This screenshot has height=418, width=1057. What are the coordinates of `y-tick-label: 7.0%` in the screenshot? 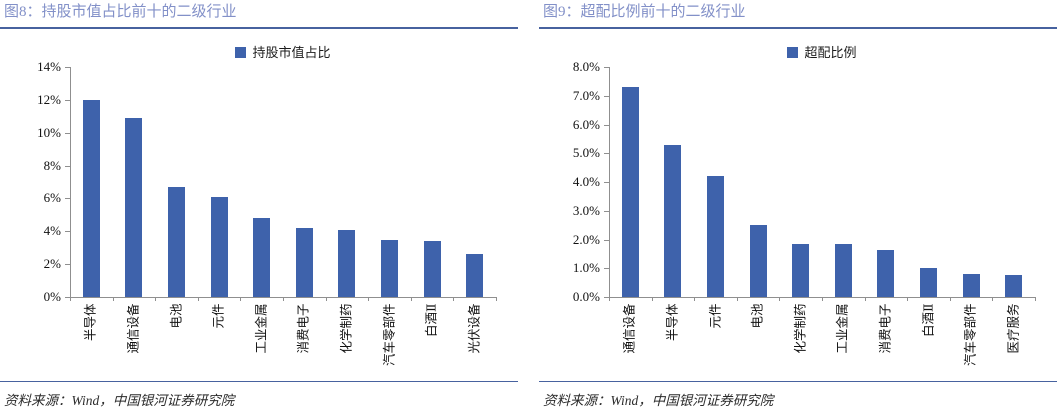 It's located at (586, 95).